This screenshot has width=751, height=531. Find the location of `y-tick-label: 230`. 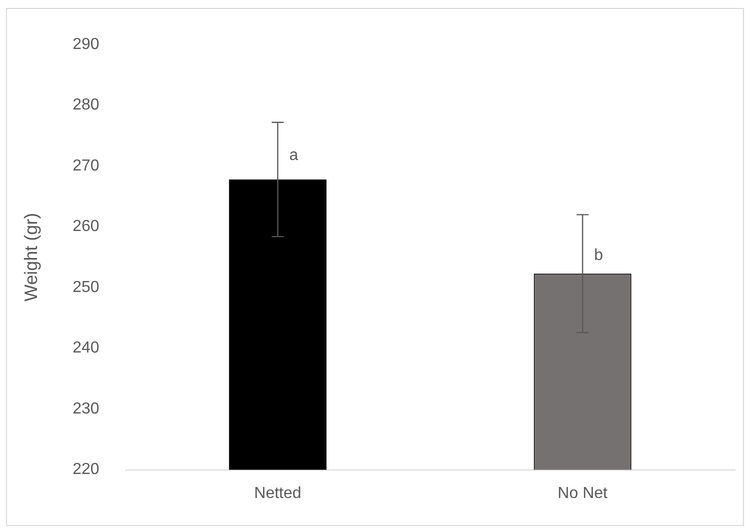

y-tick-label: 230 is located at coordinates (86, 409).